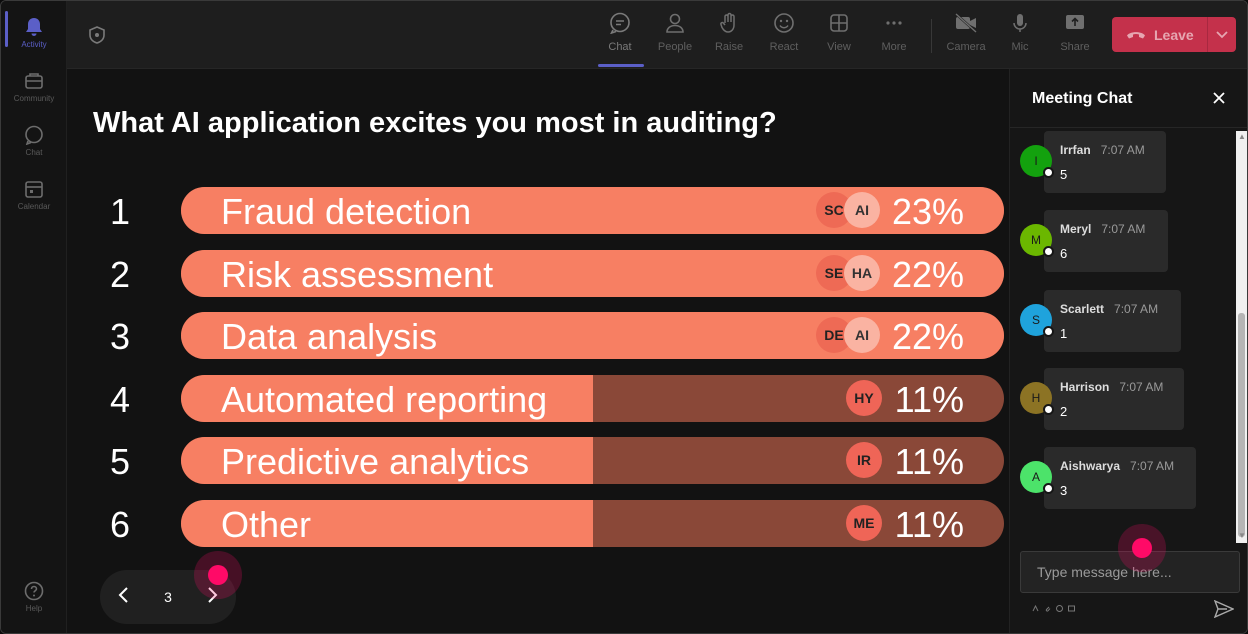 This screenshot has width=1248, height=634. What do you see at coordinates (1075, 150) in the screenshot?
I see `sender-name: Irrfan` at bounding box center [1075, 150].